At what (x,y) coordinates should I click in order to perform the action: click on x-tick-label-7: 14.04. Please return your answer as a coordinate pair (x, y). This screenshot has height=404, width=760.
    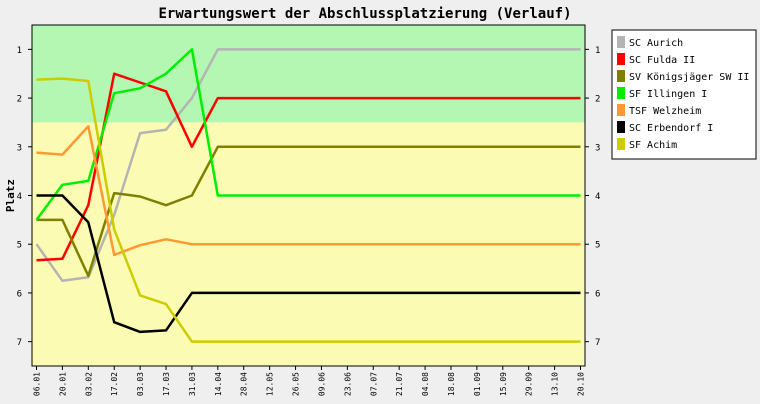
    Looking at the image, I should click on (218, 384).